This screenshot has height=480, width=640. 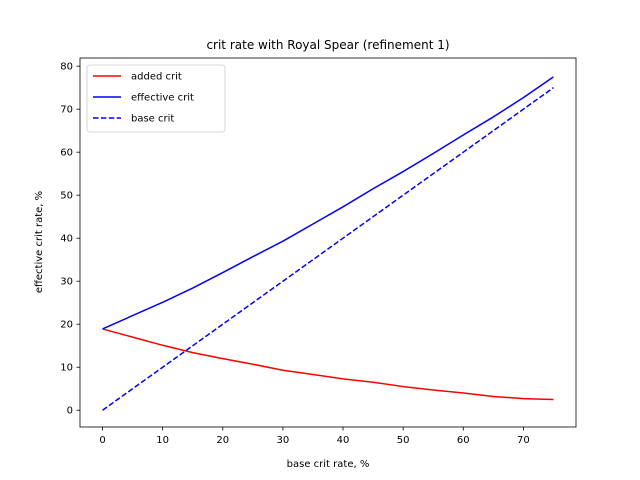 What do you see at coordinates (102, 440) in the screenshot?
I see `x-tick-label: 0` at bounding box center [102, 440].